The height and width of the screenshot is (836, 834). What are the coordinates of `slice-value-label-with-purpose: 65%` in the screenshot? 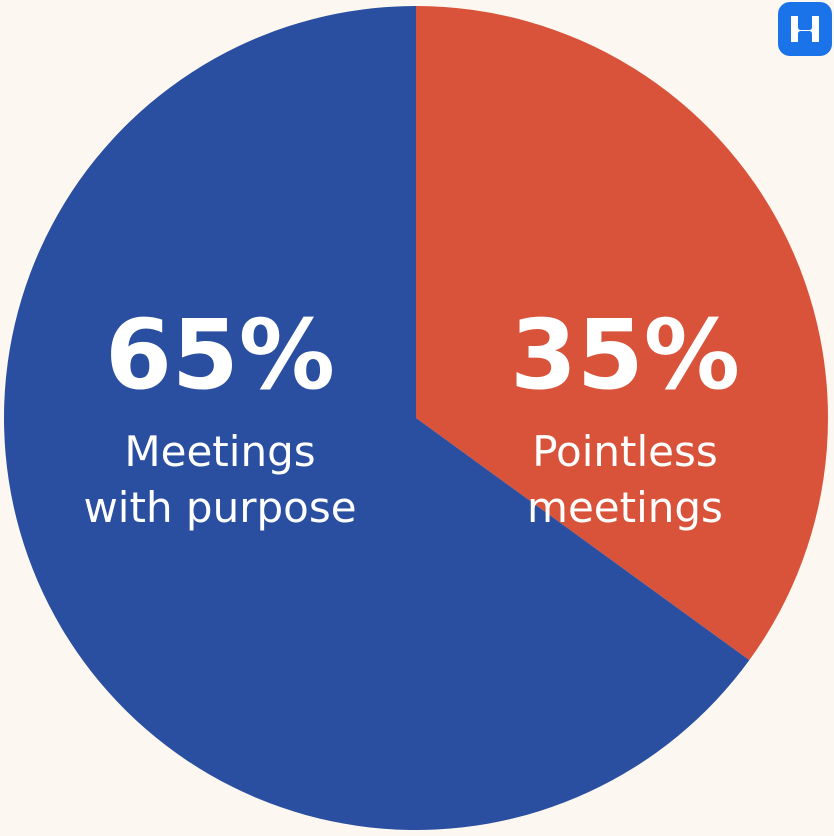 It's located at (220, 355).